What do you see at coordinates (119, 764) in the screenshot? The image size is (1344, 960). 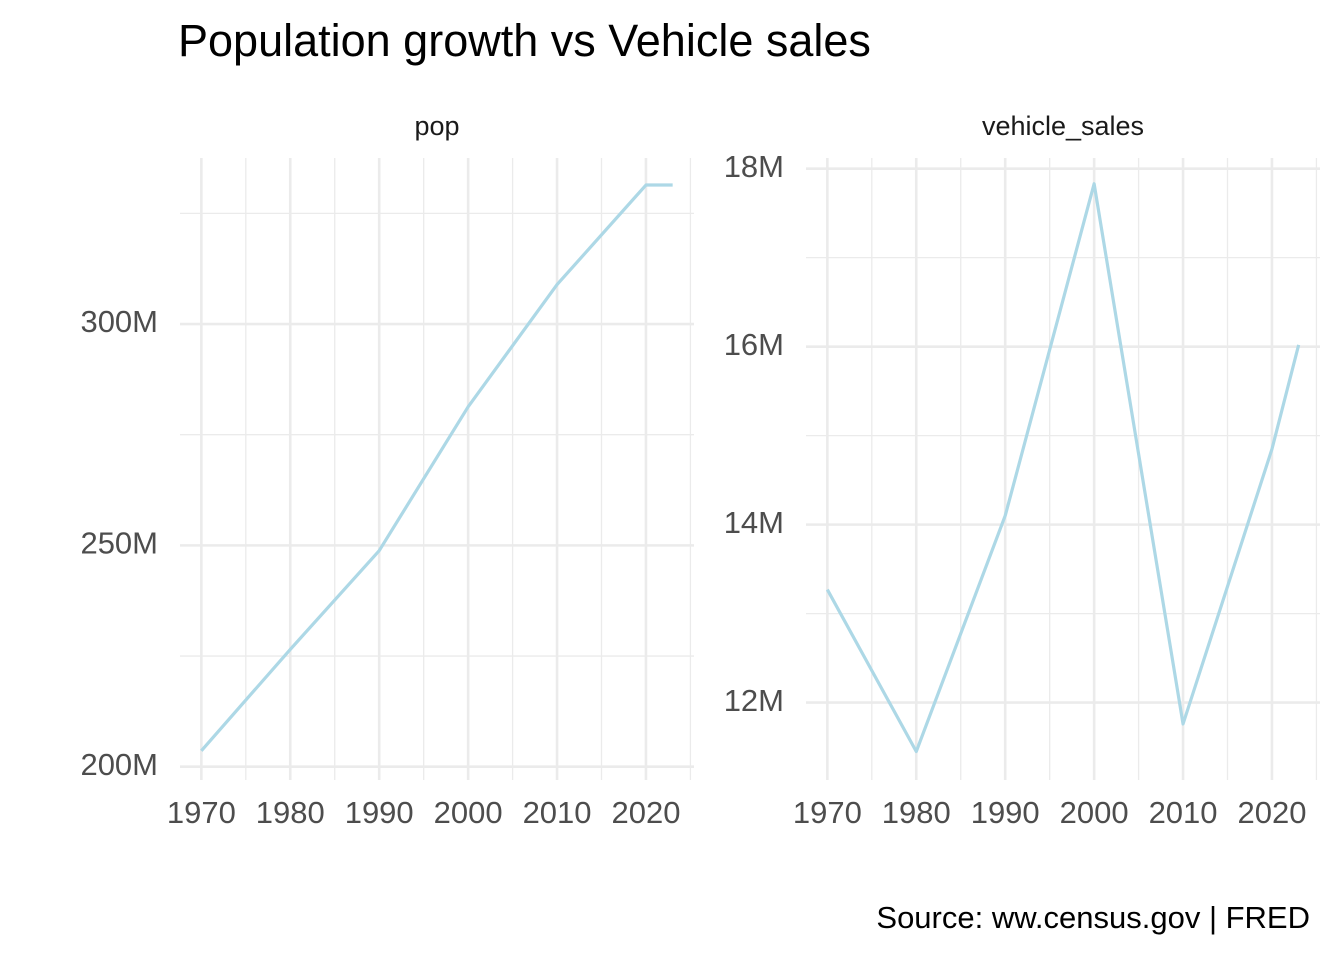 I see `y-tick-label: 200M` at bounding box center [119, 764].